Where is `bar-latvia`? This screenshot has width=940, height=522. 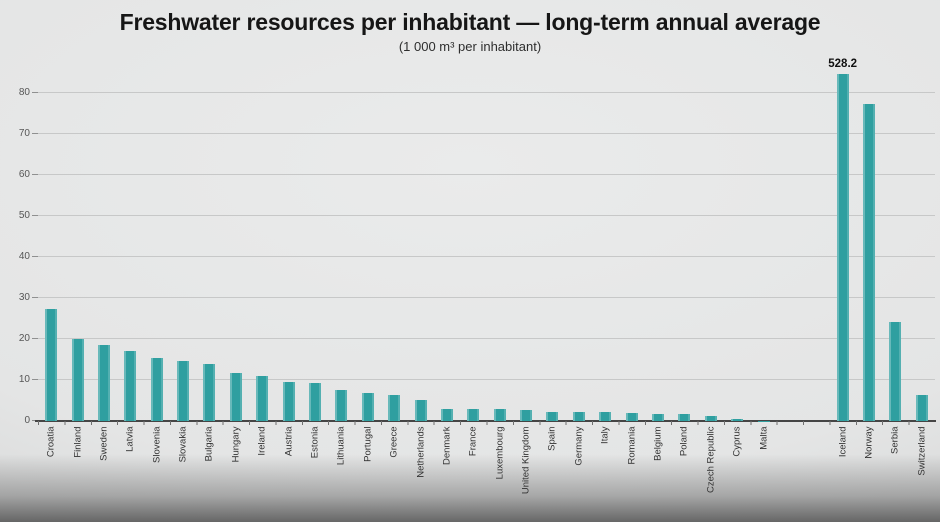
bar-latvia is located at coordinates (130, 385).